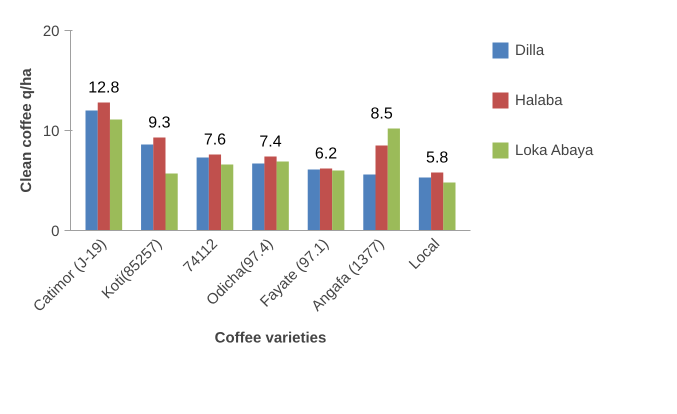  I want to click on data-label: 5.8, so click(437, 158).